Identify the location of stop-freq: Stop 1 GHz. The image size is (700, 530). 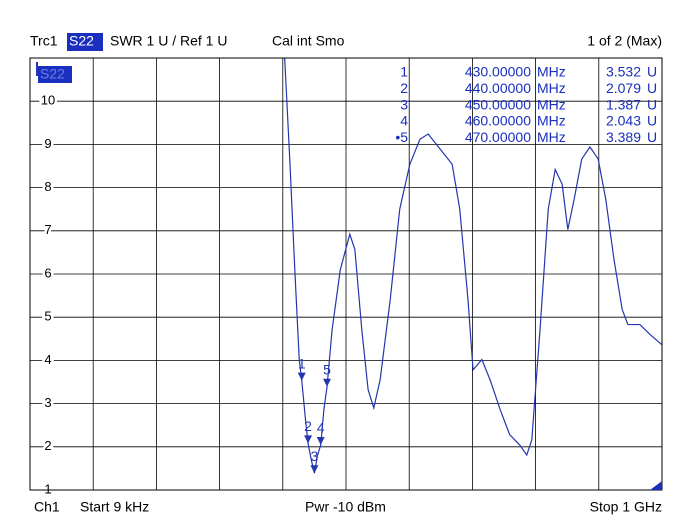
(626, 507).